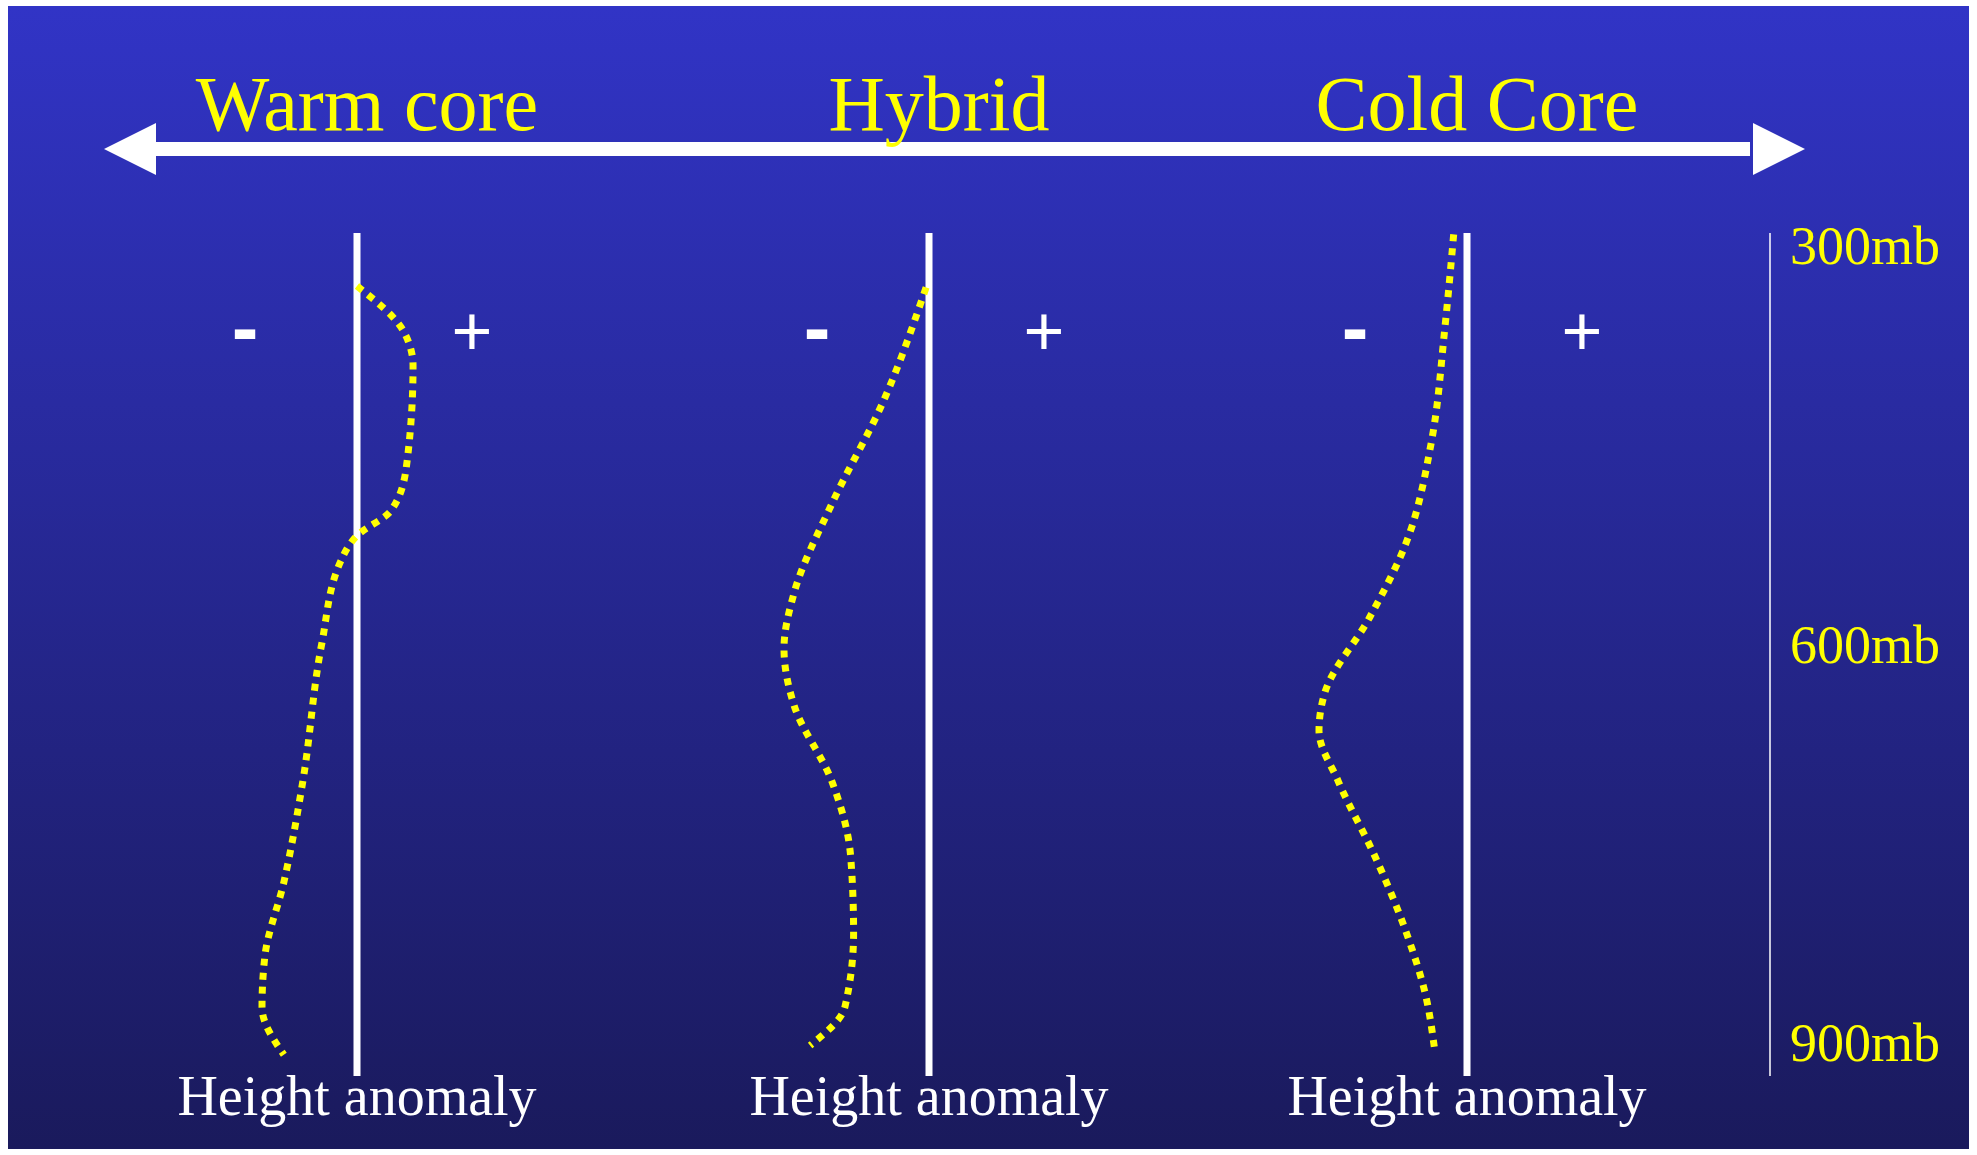 This screenshot has height=1155, width=1977. What do you see at coordinates (367, 103) in the screenshot?
I see `chart-title: Warm core` at bounding box center [367, 103].